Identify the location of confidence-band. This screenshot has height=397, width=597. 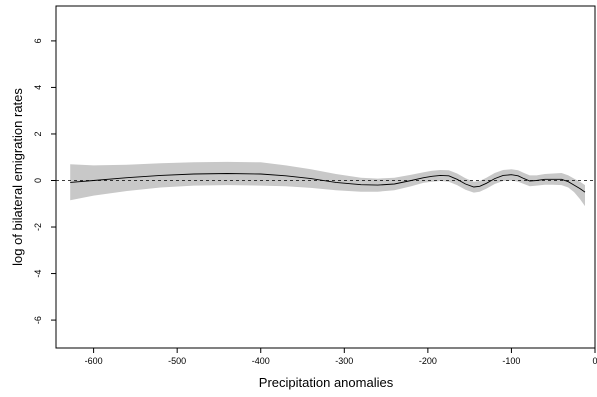
(327, 184).